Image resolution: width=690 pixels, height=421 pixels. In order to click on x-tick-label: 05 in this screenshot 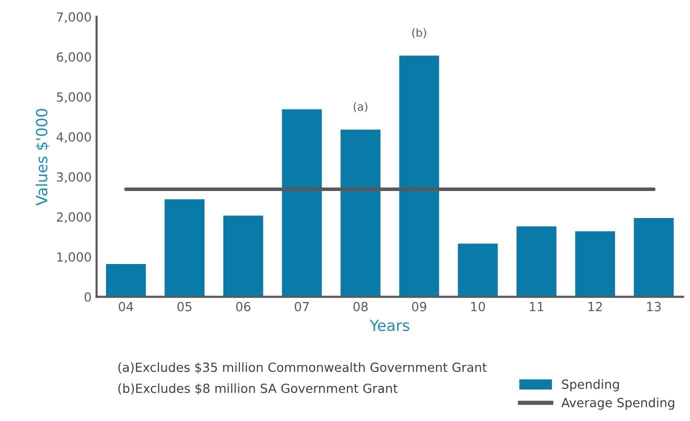, I will do `click(184, 307)`.